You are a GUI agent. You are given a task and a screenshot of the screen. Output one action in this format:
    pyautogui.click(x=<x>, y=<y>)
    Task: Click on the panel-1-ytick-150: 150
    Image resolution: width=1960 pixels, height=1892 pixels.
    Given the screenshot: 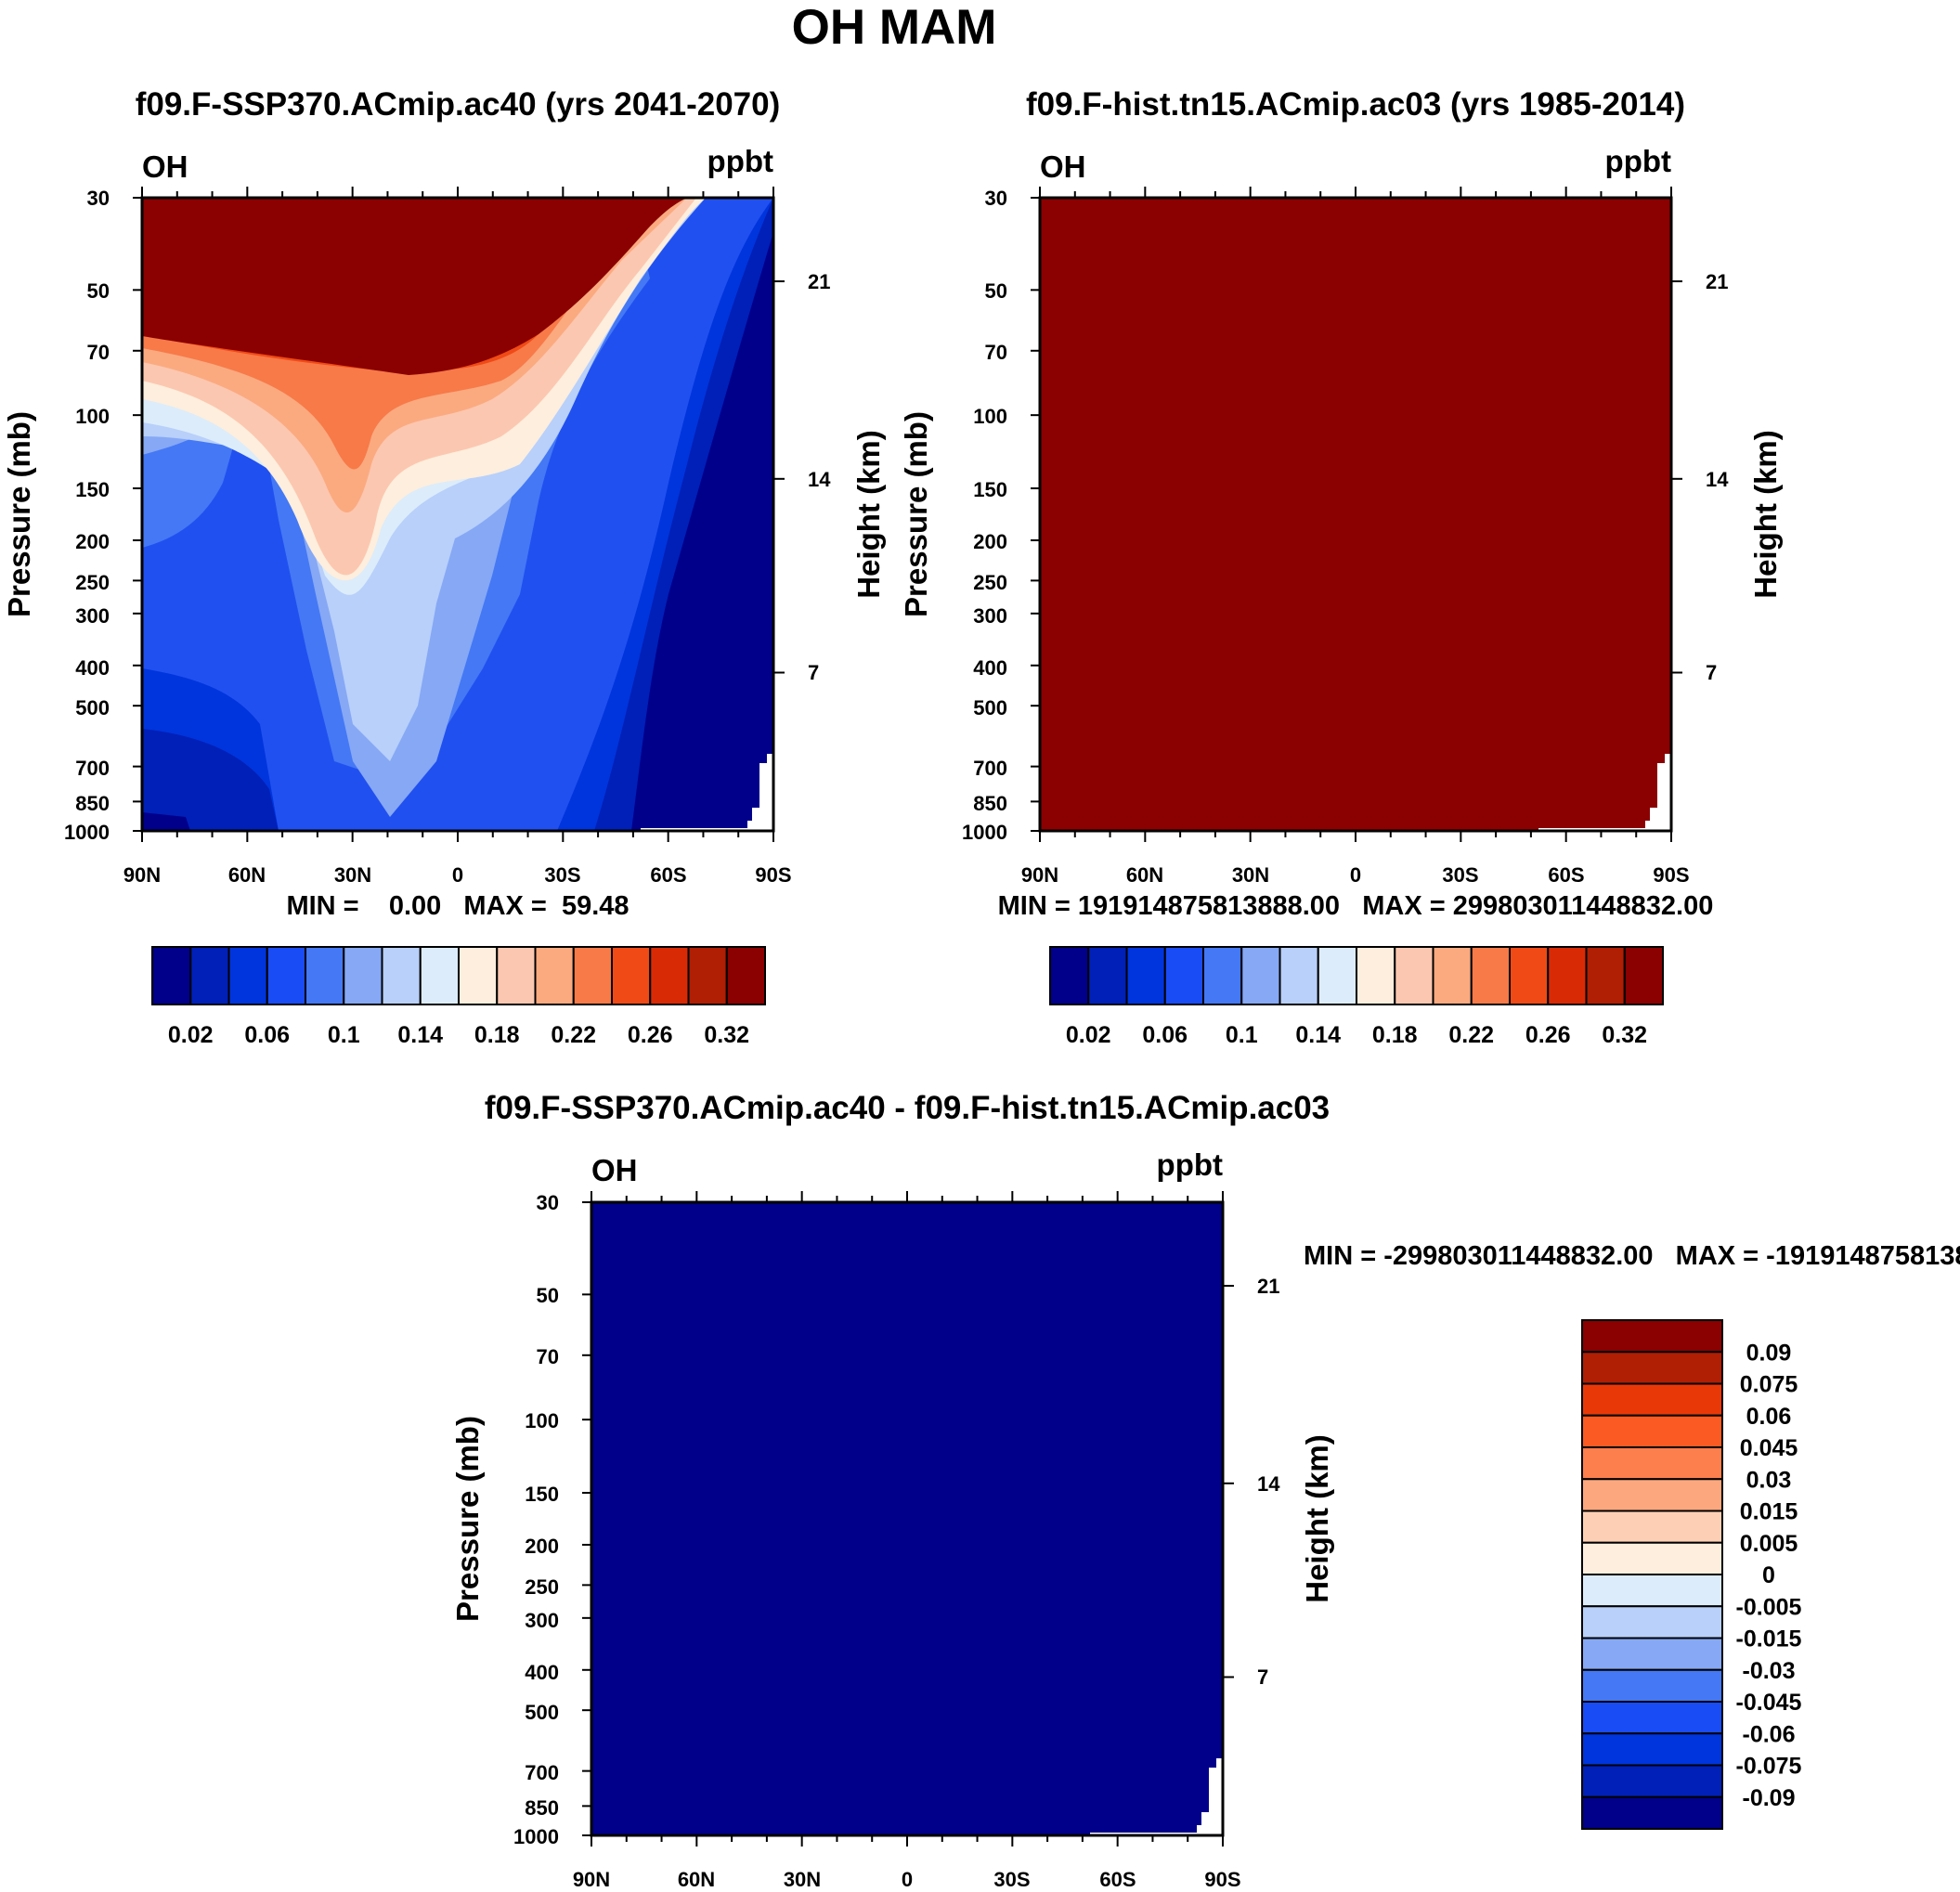 What is the action you would take?
    pyautogui.click(x=92, y=489)
    